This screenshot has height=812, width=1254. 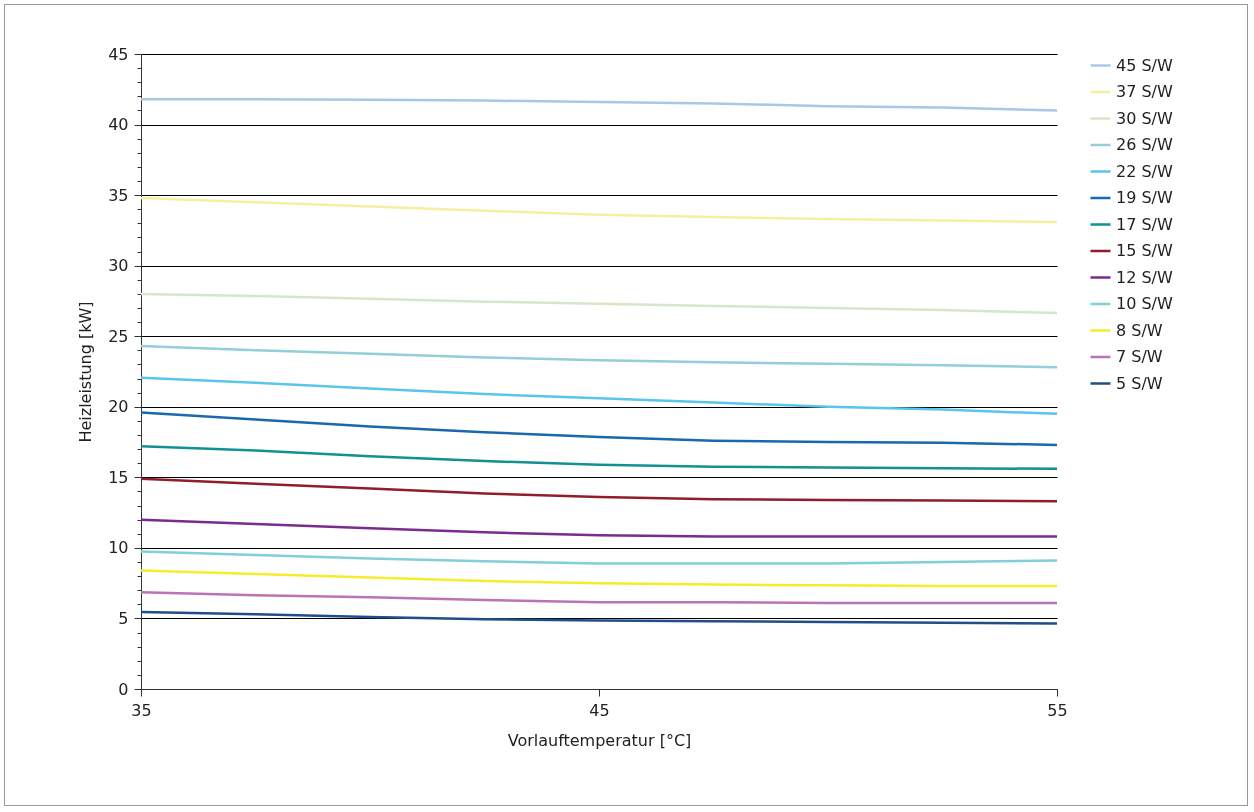 I want to click on legend-label: 17 S/W, so click(x=1144, y=224).